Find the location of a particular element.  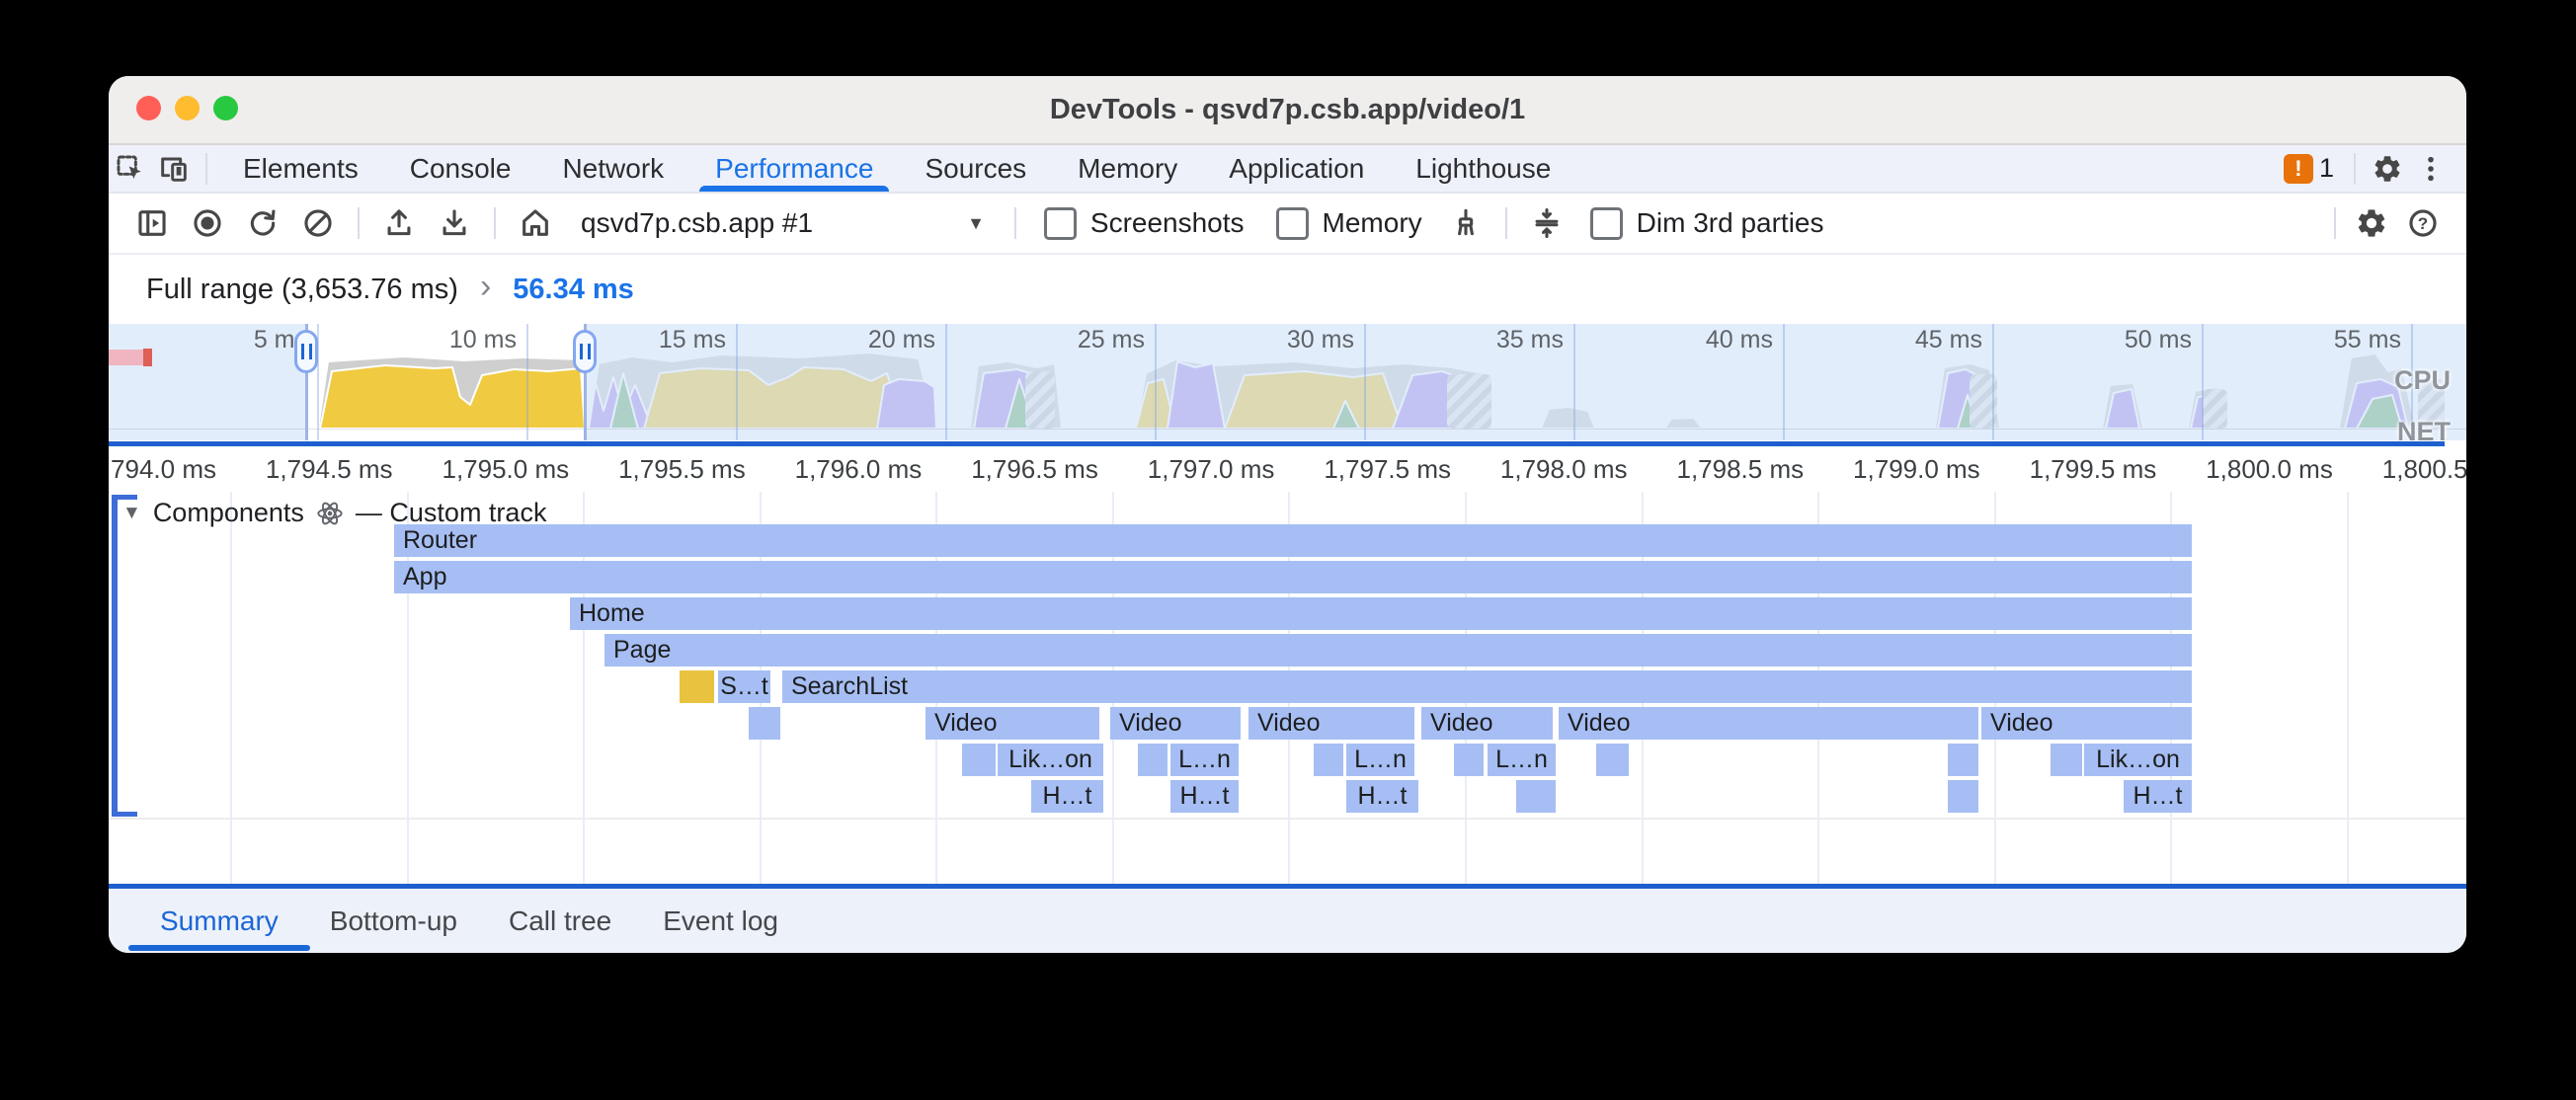

flame-bar-app: App is located at coordinates (1293, 577).